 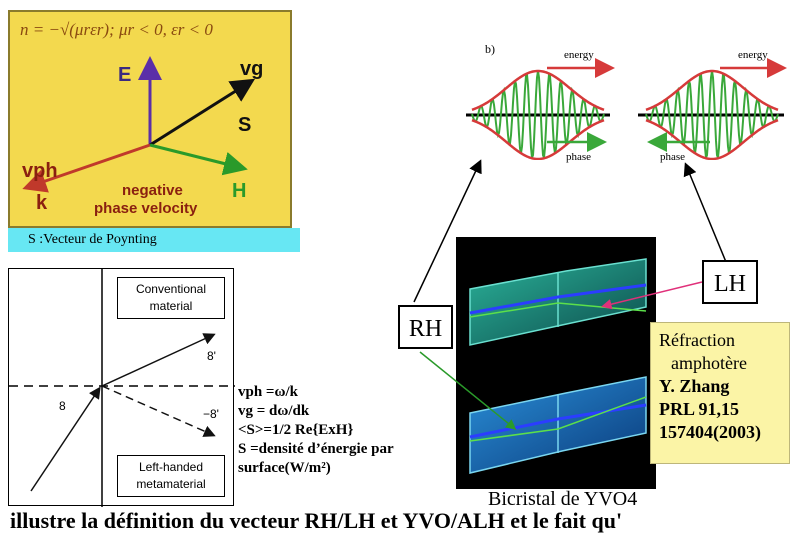 I want to click on phase-velocity-label: phase velocity, so click(x=146, y=208).